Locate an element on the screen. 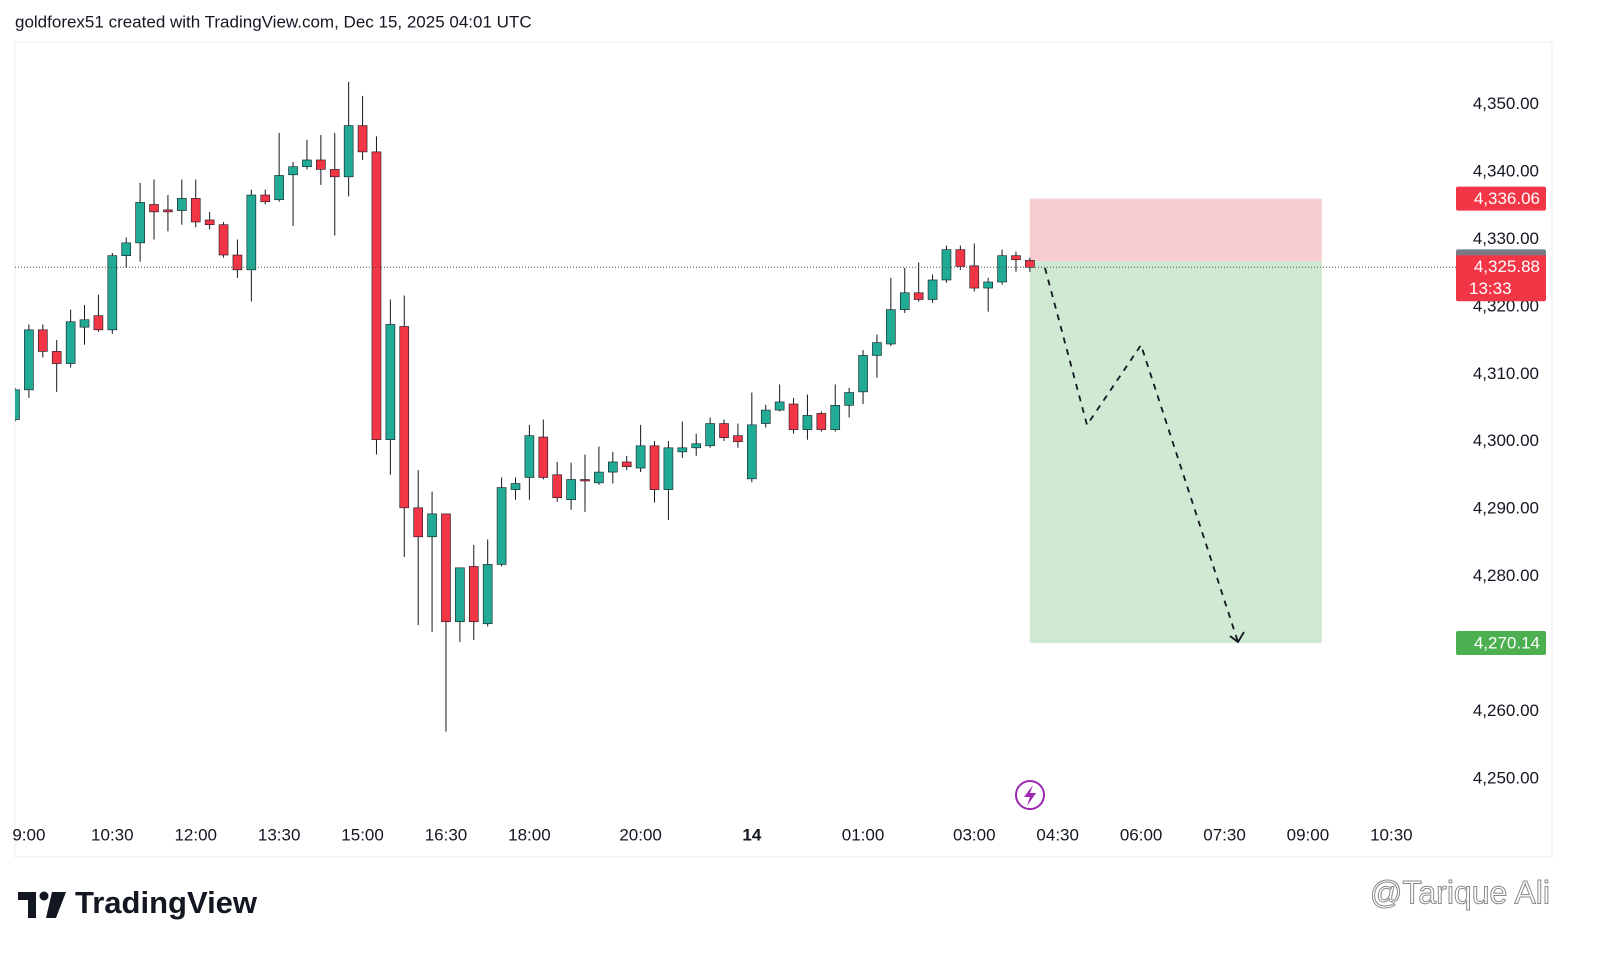 The image size is (1600, 969). y-tick-label: 4,260.00 is located at coordinates (1506, 710).